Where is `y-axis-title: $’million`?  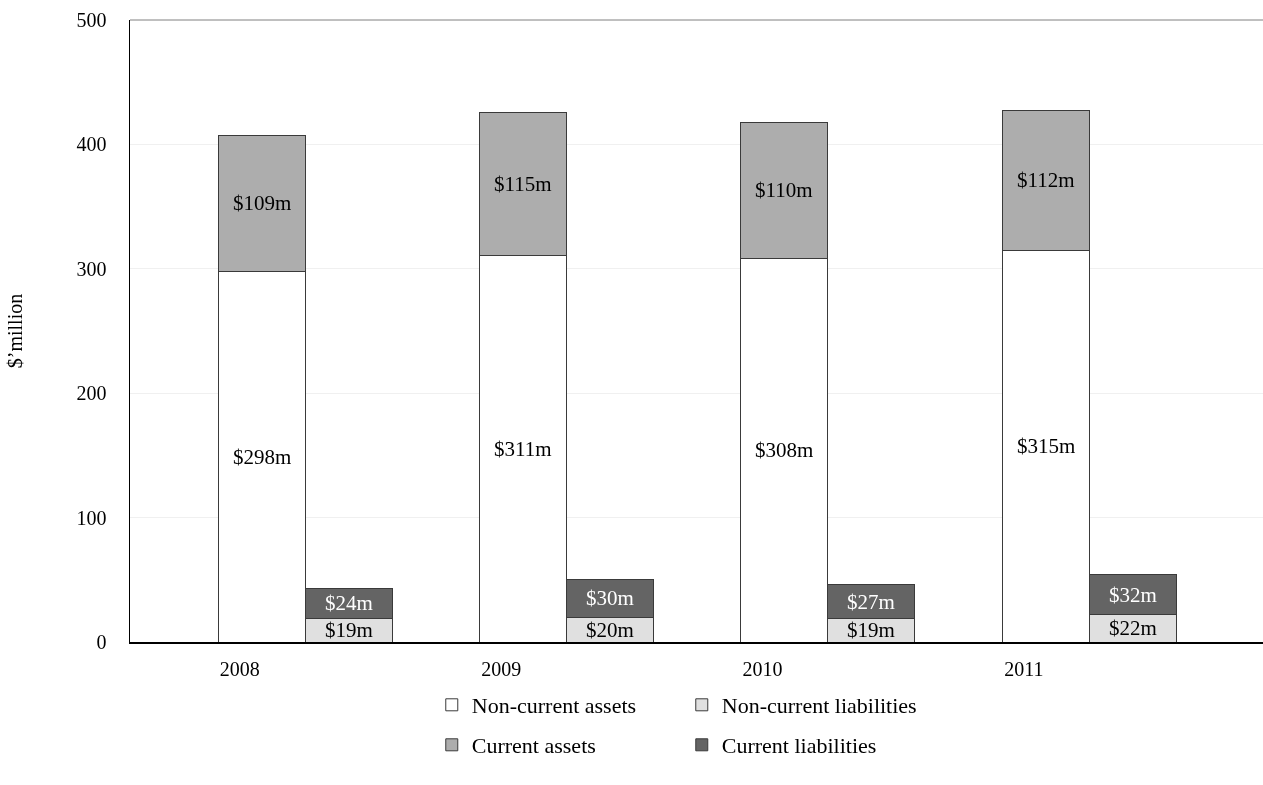
y-axis-title: $’million is located at coordinates (15, 331).